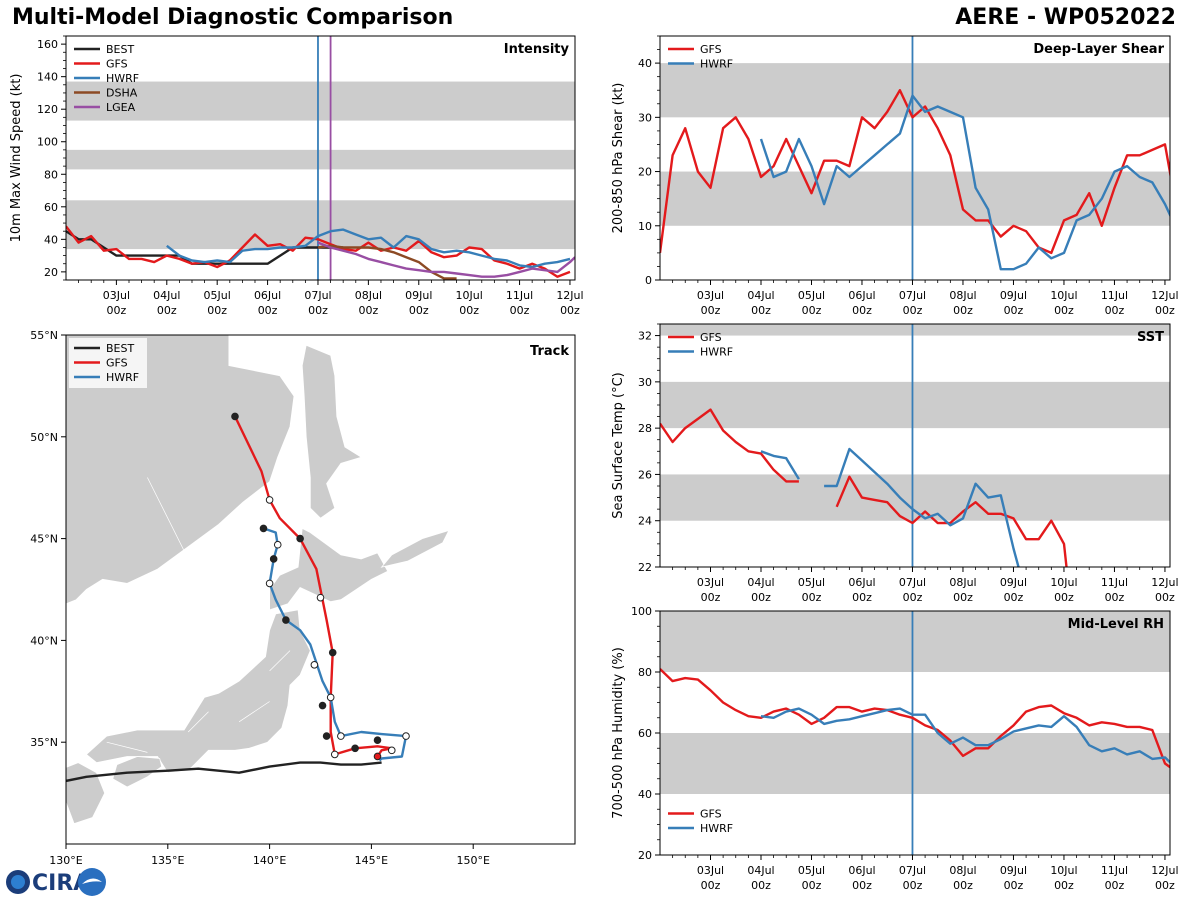 The image size is (1200, 900). What do you see at coordinates (329, 569) in the screenshot?
I see `land-hokkaido-island` at bounding box center [329, 569].